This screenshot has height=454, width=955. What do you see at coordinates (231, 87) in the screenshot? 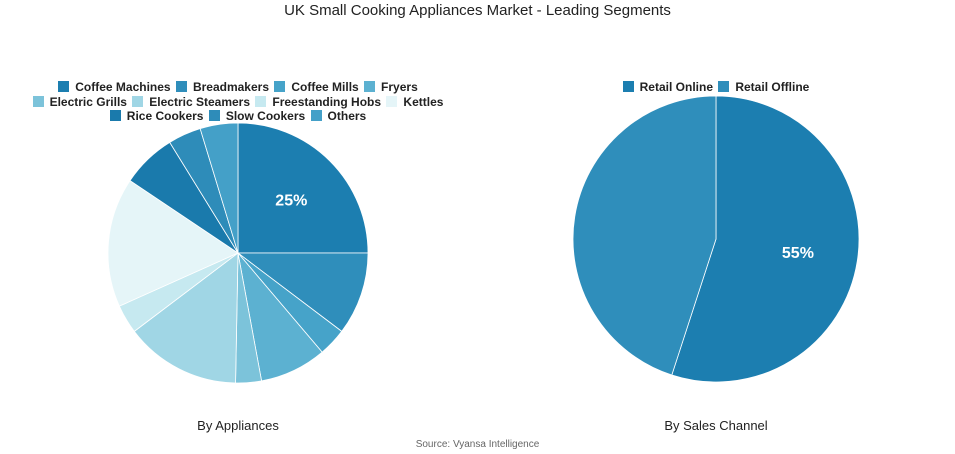
I see `legend-label: Breadmakers` at bounding box center [231, 87].